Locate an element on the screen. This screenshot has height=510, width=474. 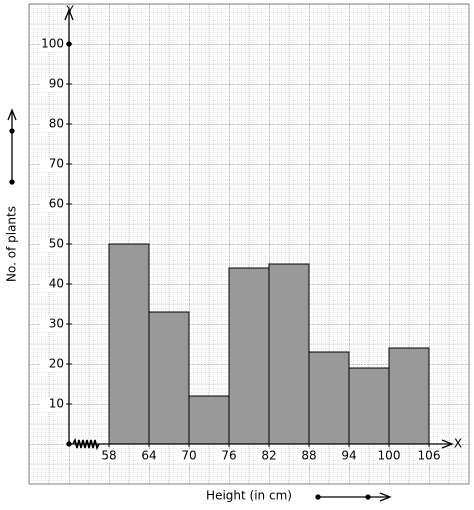
x-tick-label: 100 is located at coordinates (389, 456).